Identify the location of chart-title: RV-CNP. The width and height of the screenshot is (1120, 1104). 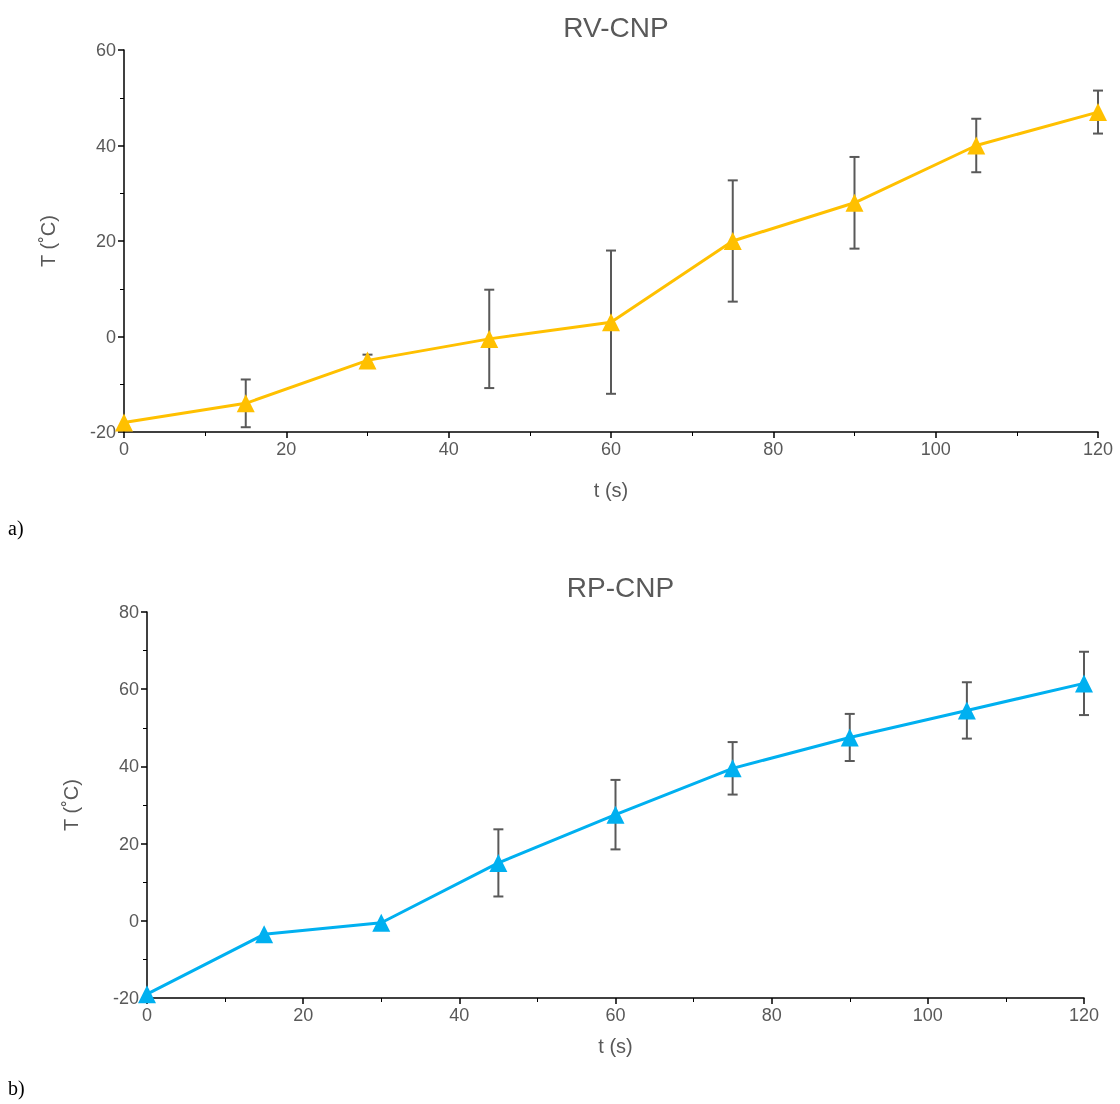
(616, 27).